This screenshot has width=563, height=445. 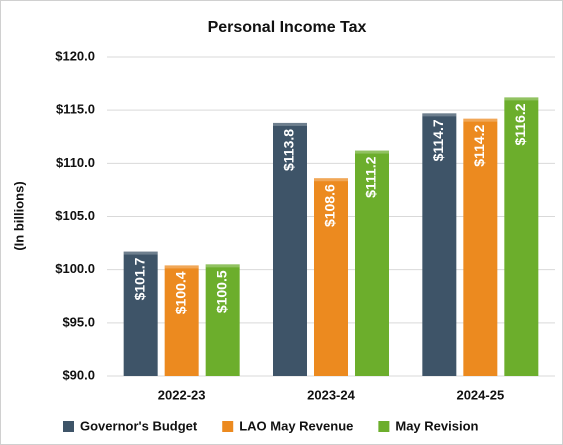 What do you see at coordinates (289, 150) in the screenshot?
I see `value-label: $113.8` at bounding box center [289, 150].